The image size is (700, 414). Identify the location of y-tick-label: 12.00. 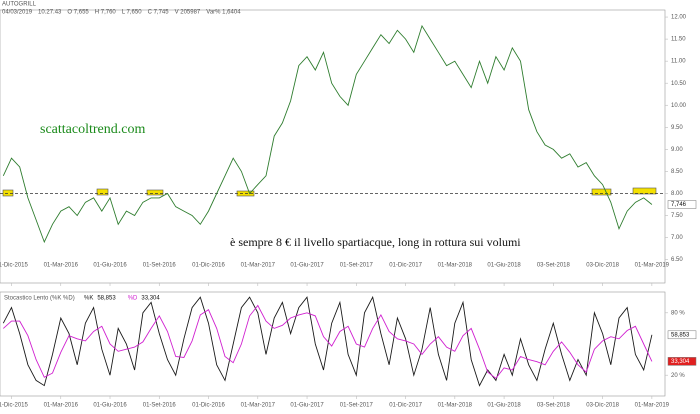
(679, 18).